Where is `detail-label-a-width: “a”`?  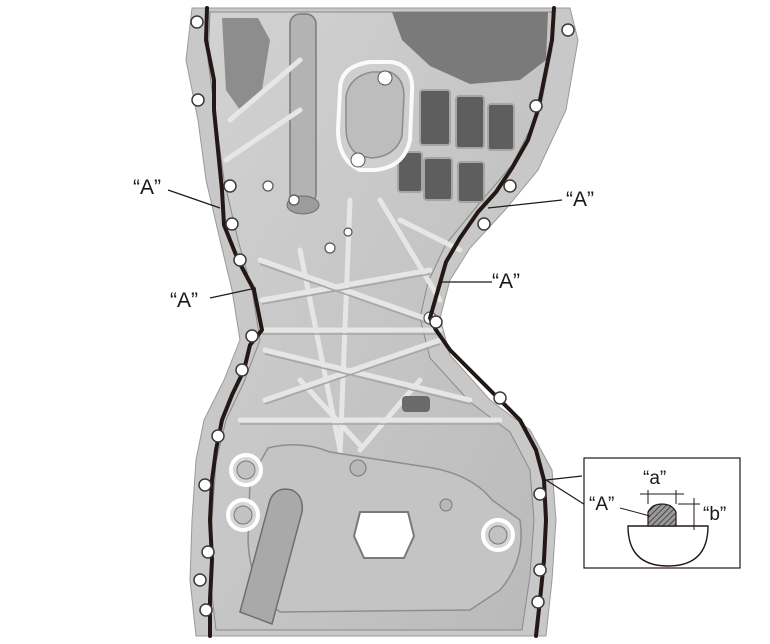
detail-label-a-width: “a” is located at coordinates (654, 478).